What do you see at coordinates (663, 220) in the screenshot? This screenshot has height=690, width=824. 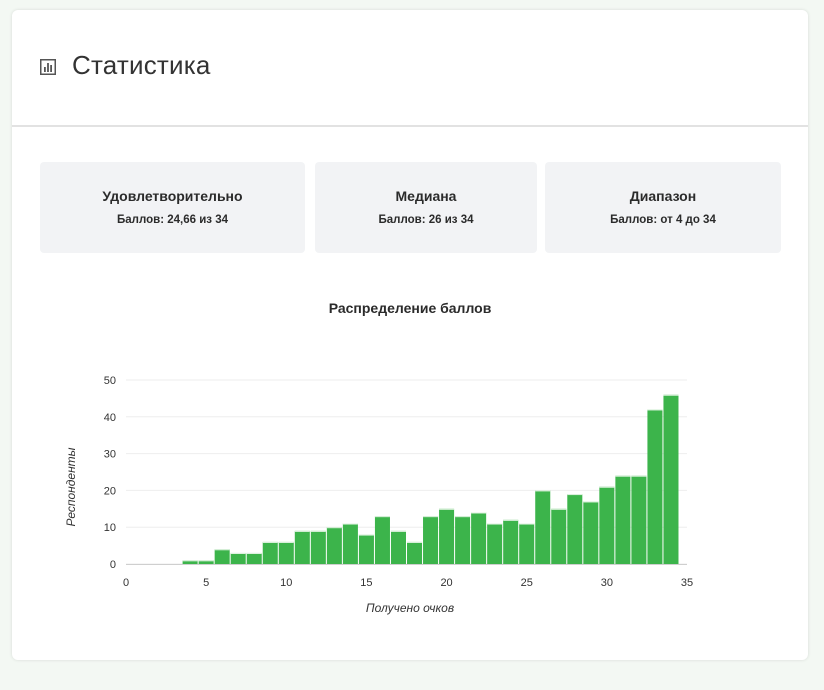 I see `stat-value: Баллов: от 4 до 34` at bounding box center [663, 220].